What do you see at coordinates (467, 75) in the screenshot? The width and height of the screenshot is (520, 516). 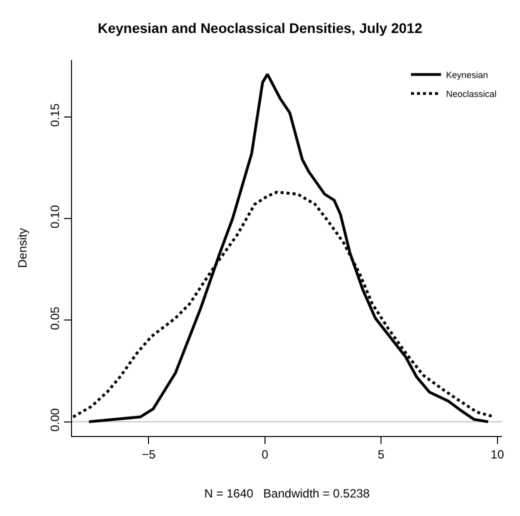 I see `legend-label: Keynesian` at bounding box center [467, 75].